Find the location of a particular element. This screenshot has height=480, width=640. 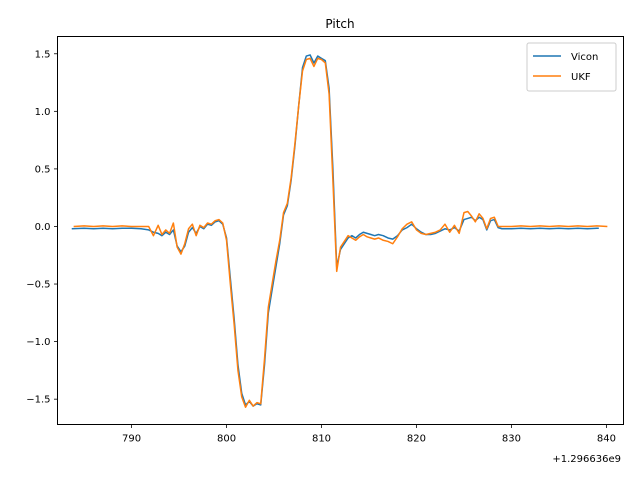

x-tick-label: 810 is located at coordinates (321, 439).